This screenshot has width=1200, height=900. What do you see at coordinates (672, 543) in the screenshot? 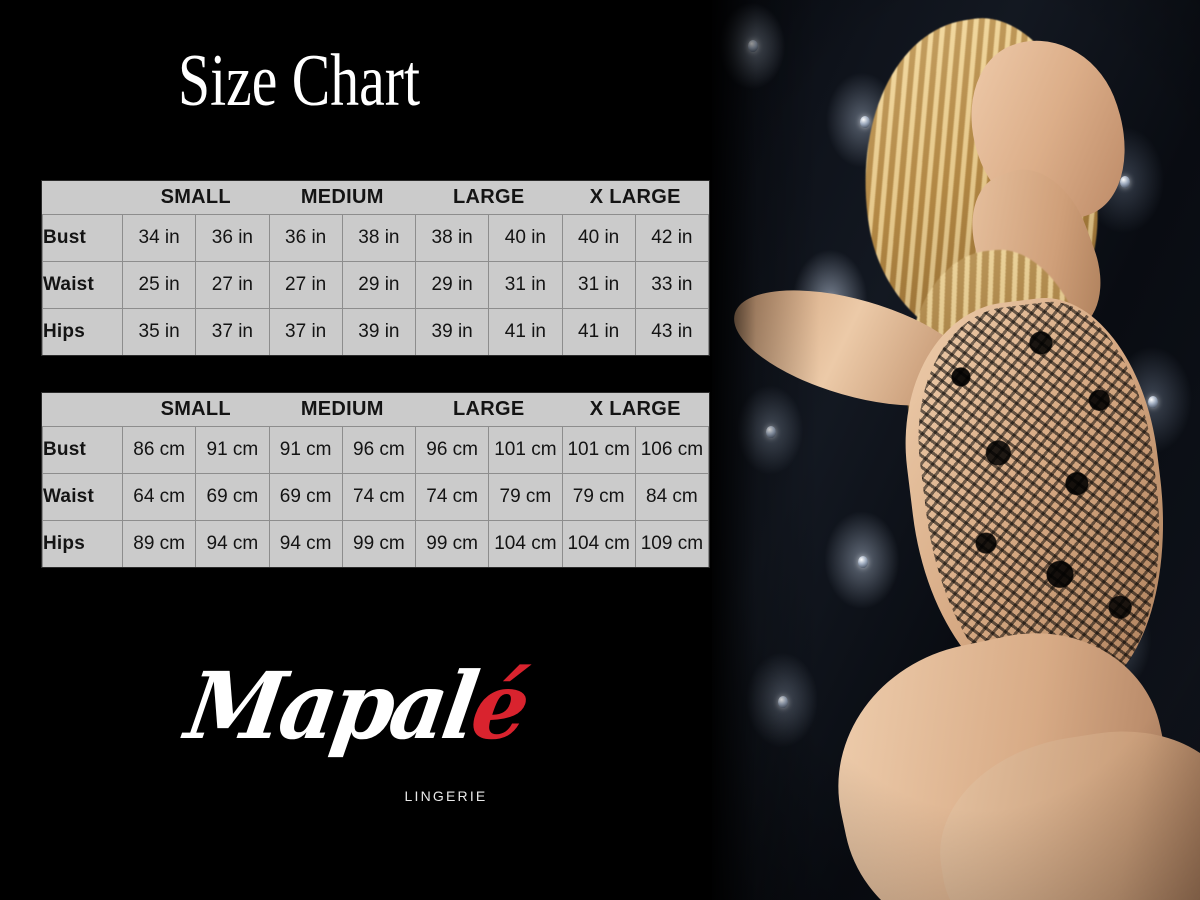
I see `cell-value: 109 cm` at bounding box center [672, 543].